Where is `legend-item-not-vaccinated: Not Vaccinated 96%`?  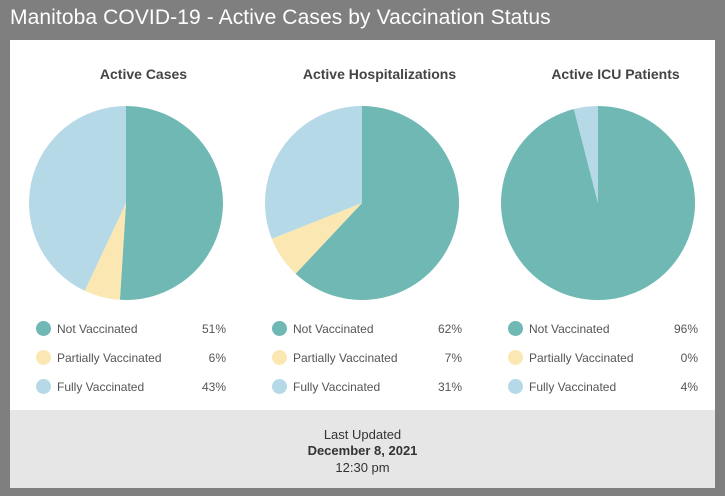
legend-item-not-vaccinated: Not Vaccinated 96% is located at coordinates (603, 332).